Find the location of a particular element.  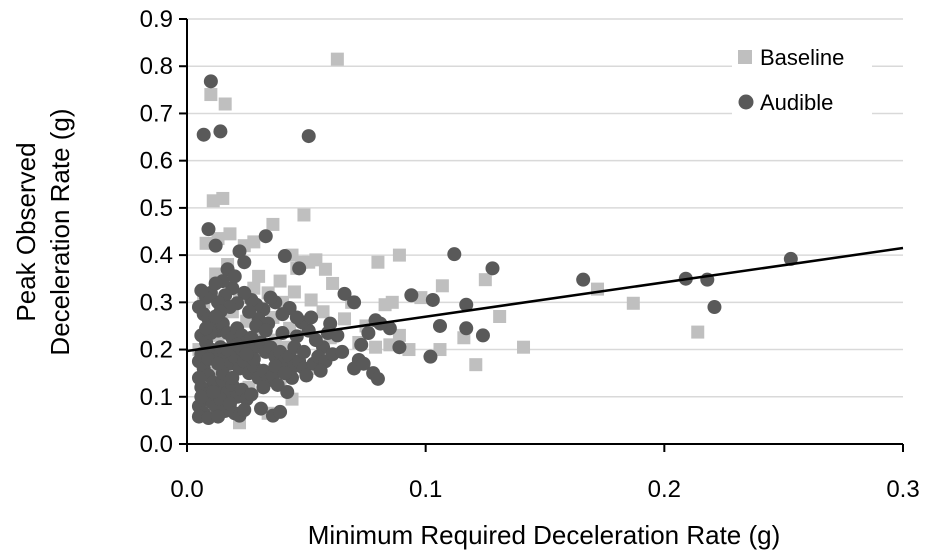

y-tick-label: 0.9 is located at coordinates (156, 19).